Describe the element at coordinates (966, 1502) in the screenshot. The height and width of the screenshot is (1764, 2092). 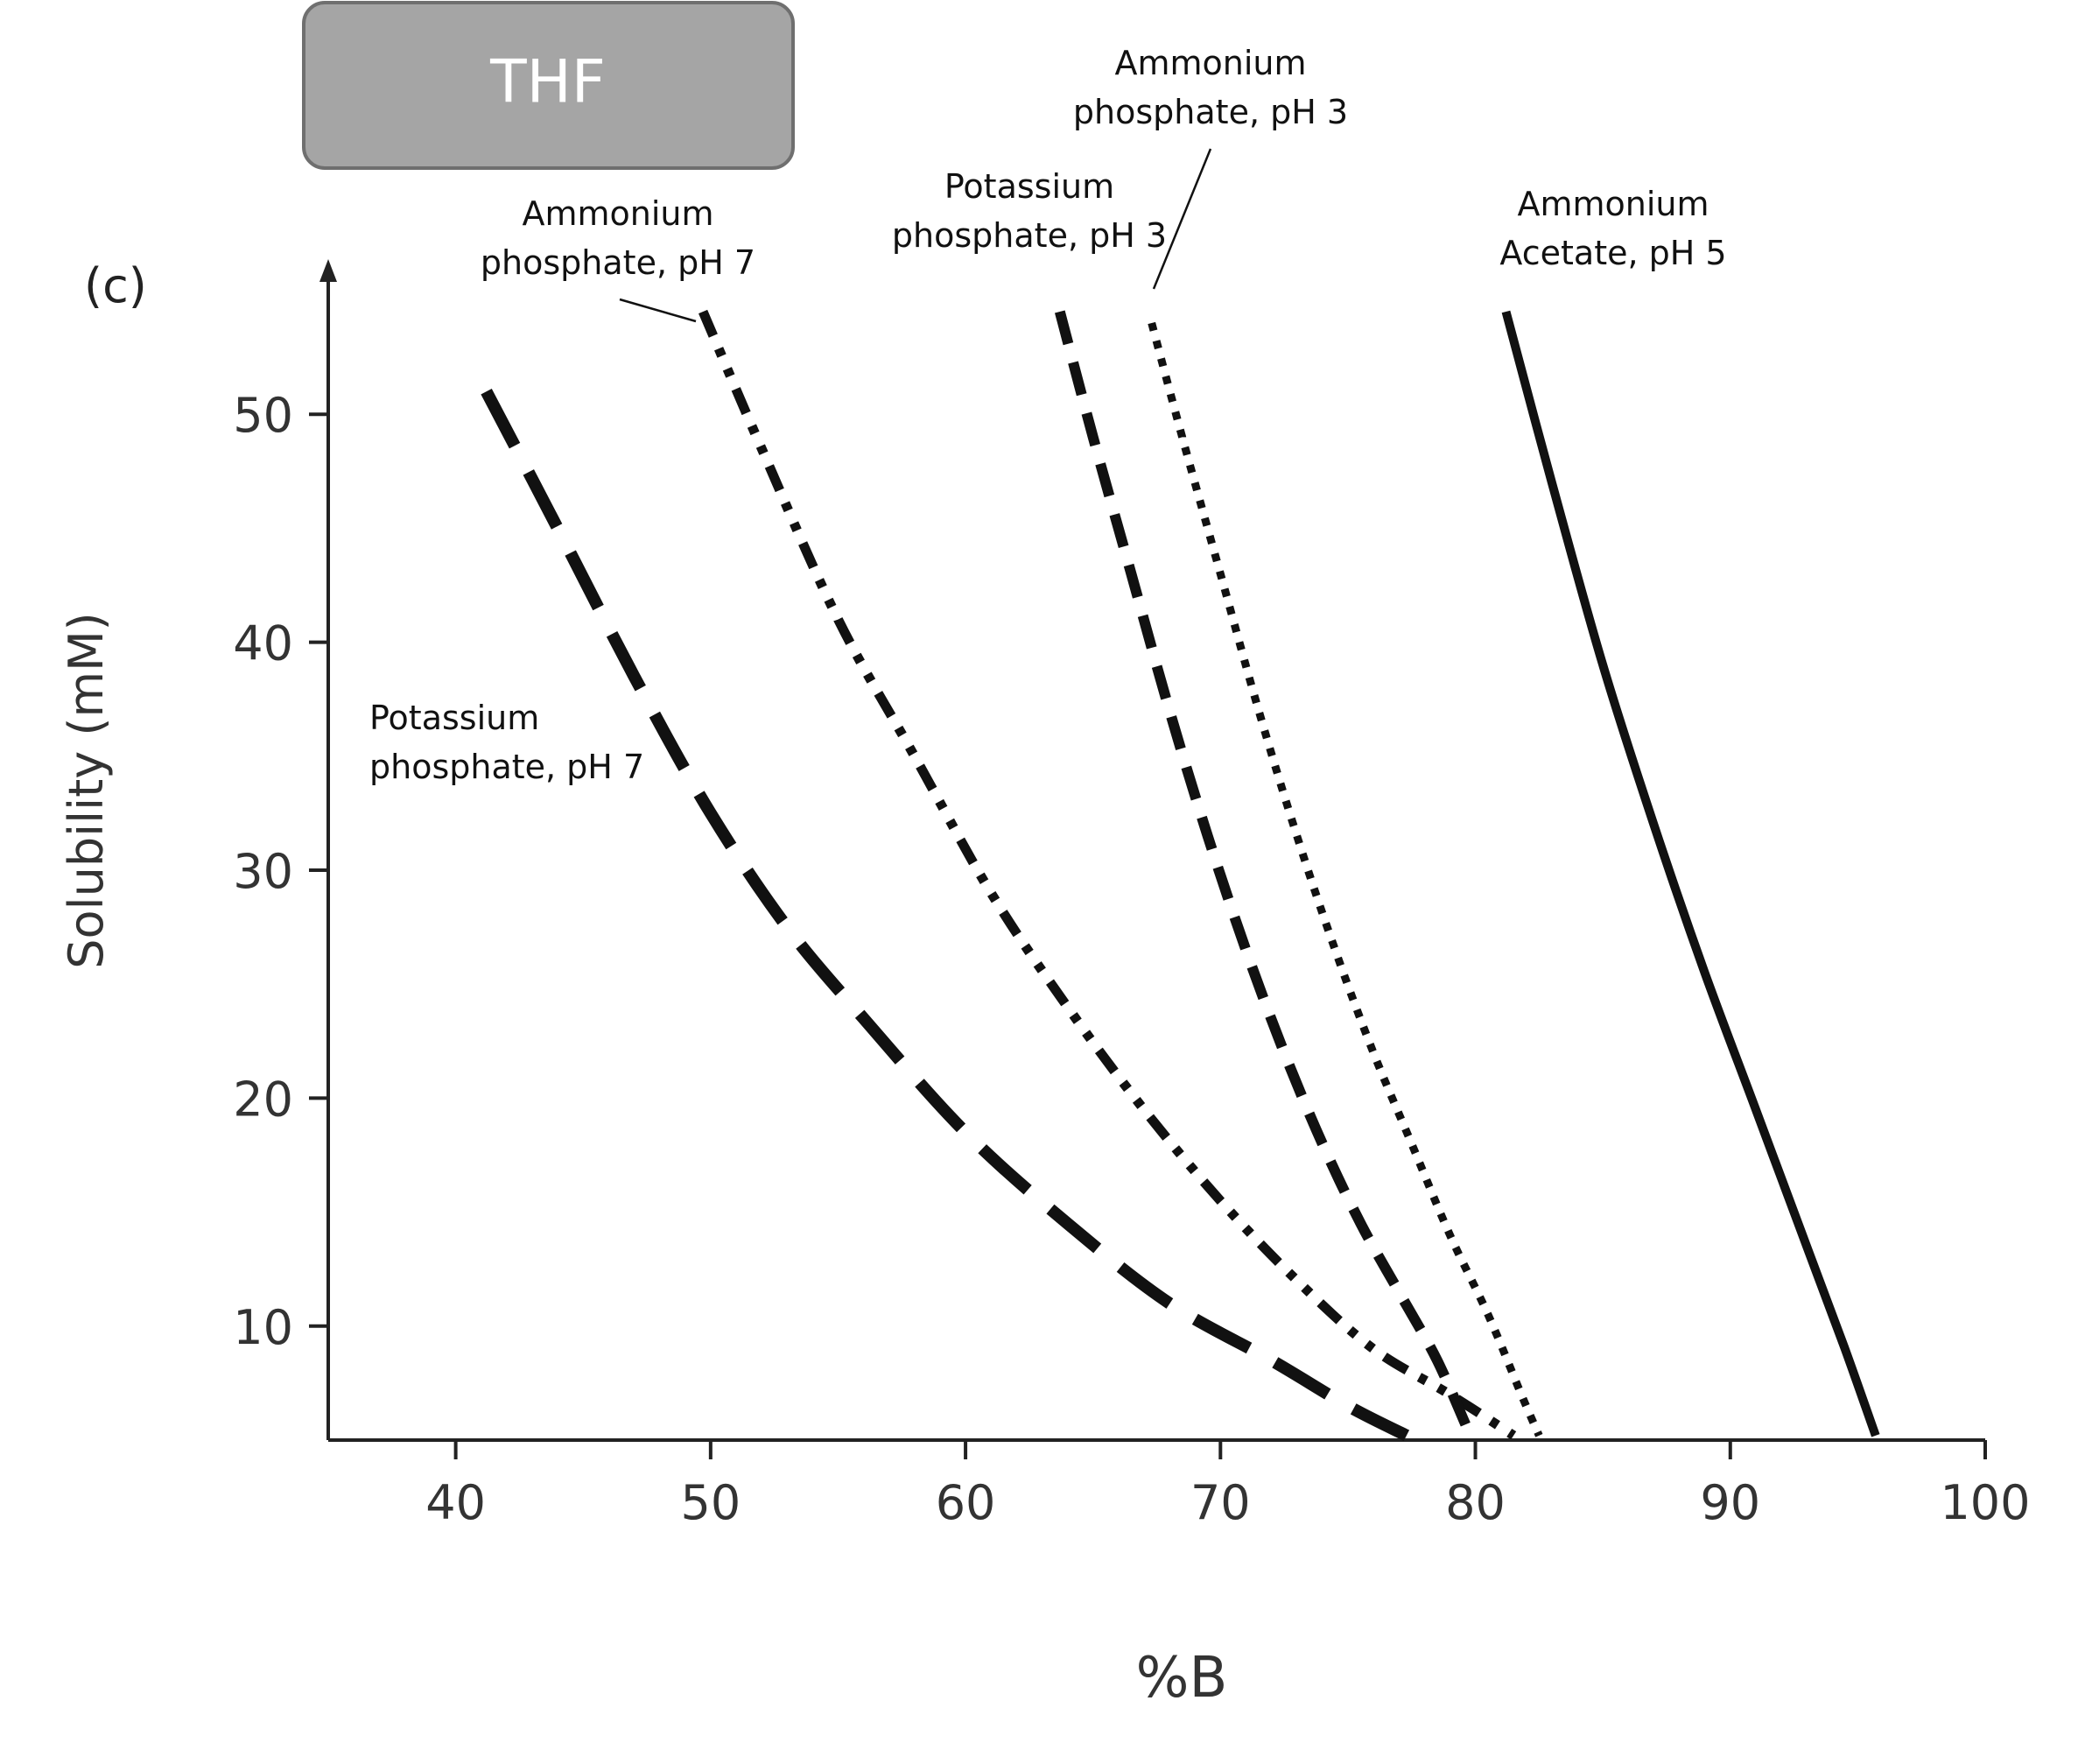
I see `x-tick-label: 60` at that location.